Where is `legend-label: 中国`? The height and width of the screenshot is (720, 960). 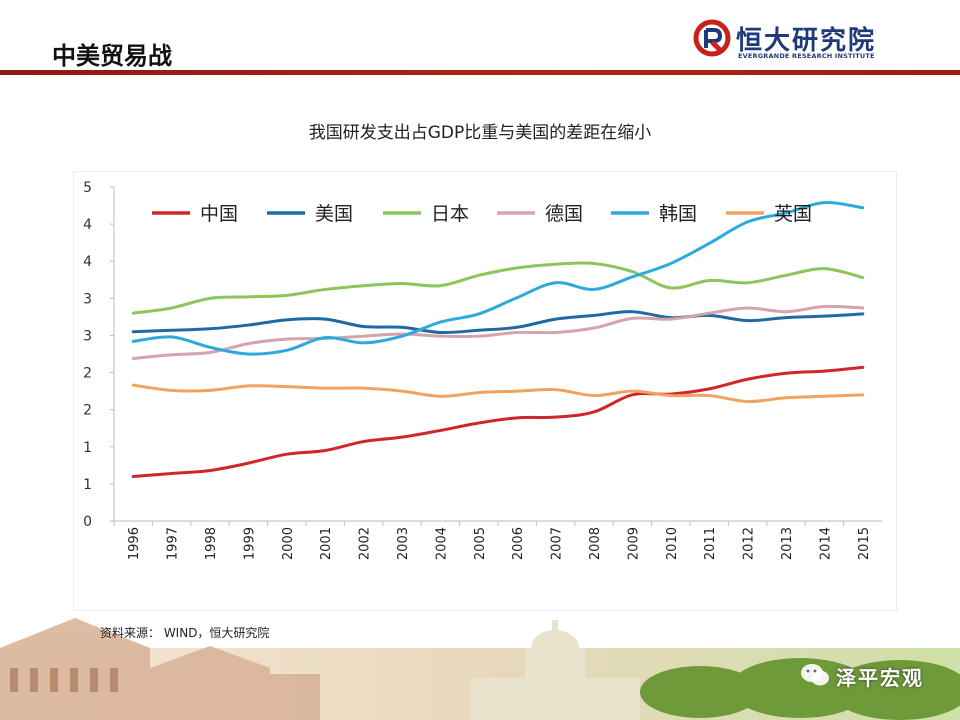 legend-label: 中国 is located at coordinates (219, 214).